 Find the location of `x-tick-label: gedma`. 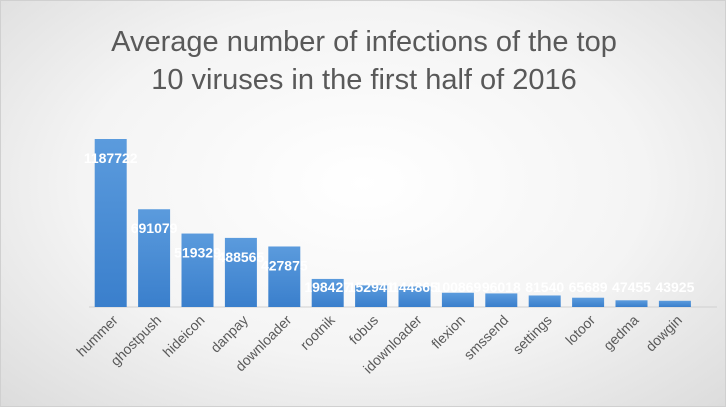

x-tick-label: gedma is located at coordinates (621, 333).